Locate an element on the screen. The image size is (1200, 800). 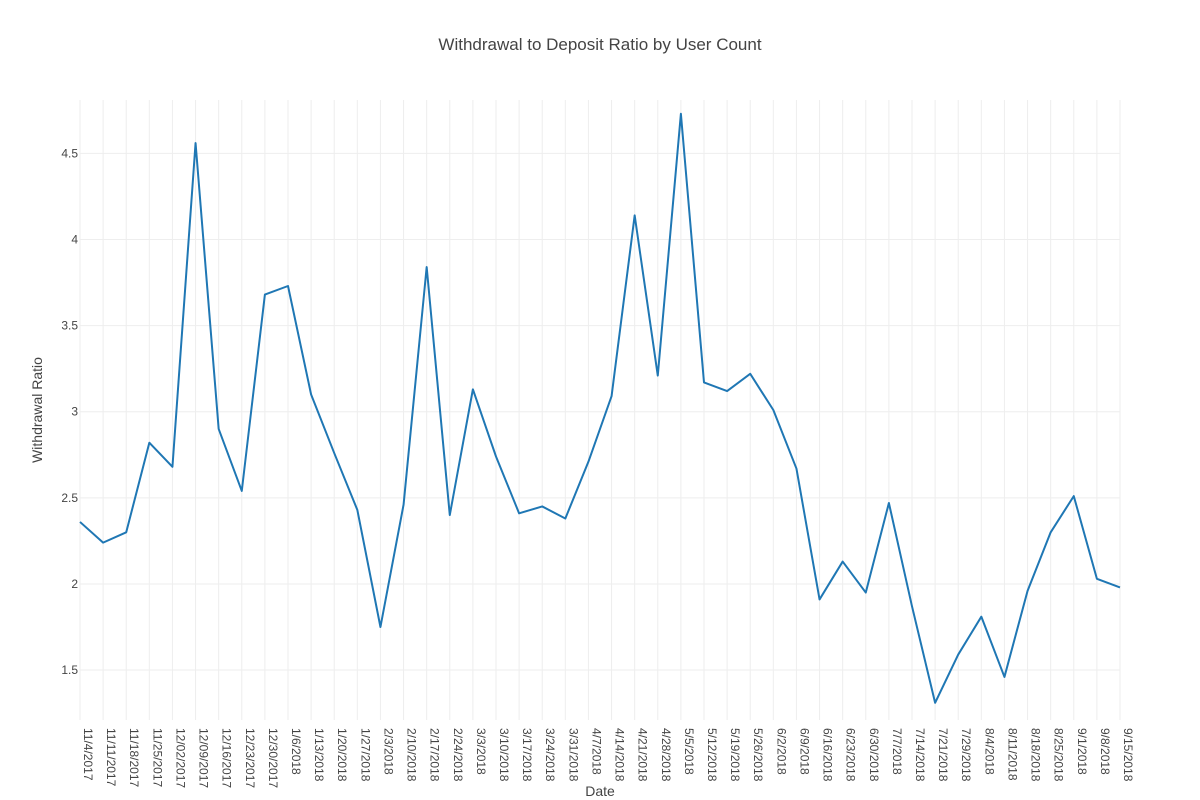
x-tick-label: 7/7/2018 is located at coordinates (897, 751).